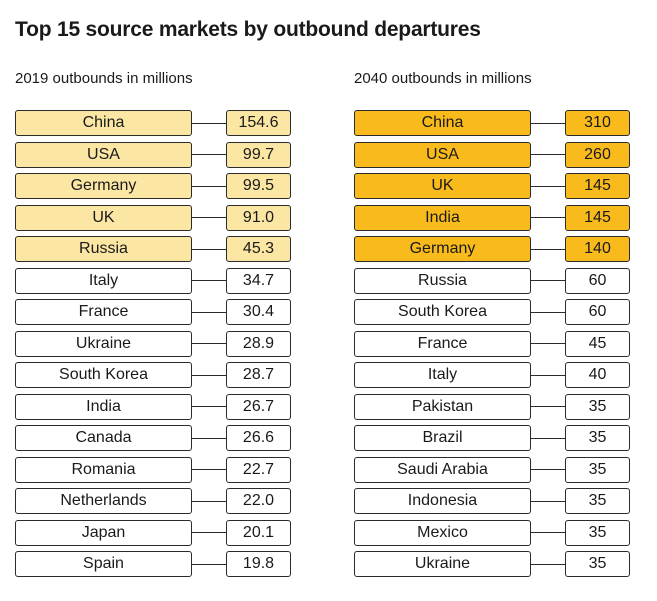  Describe the element at coordinates (258, 280) in the screenshot. I see `market-value: 34.7` at that location.